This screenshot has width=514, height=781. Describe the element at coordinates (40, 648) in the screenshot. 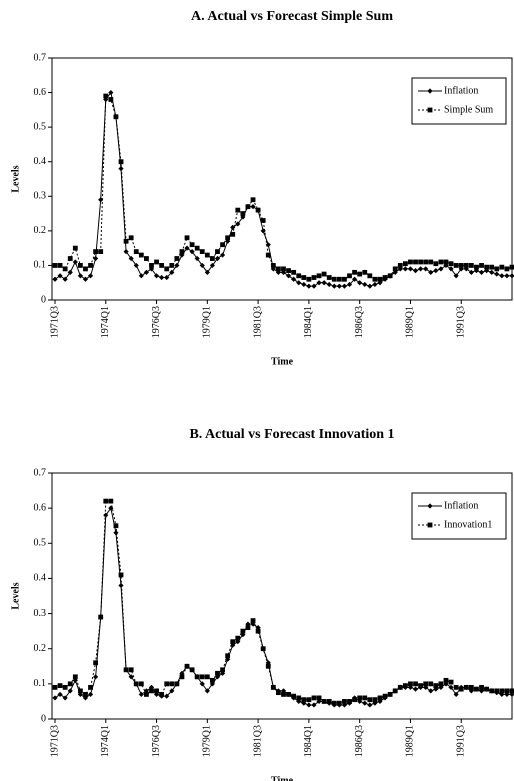

I see `y-tick-label: 0.2` at that location.